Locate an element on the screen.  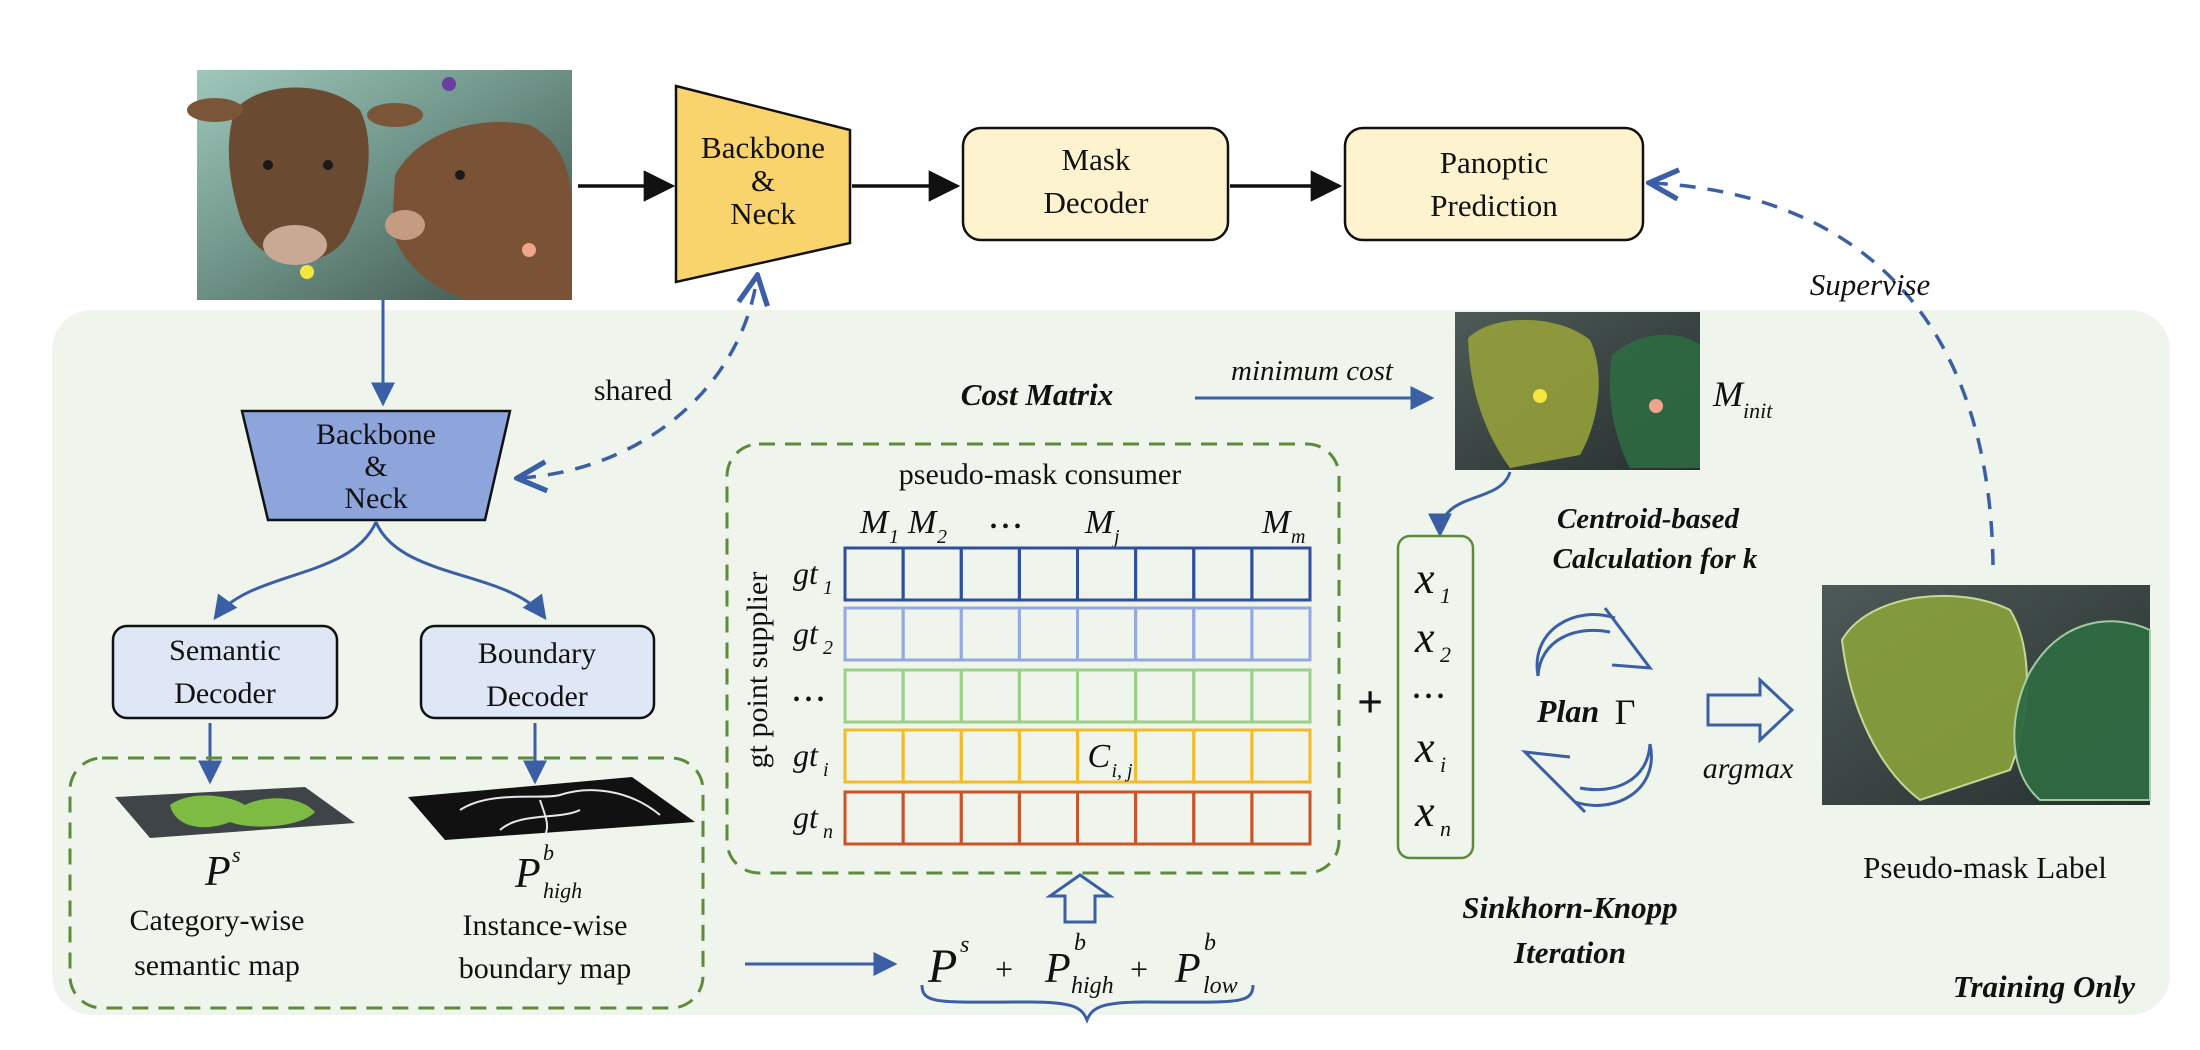
svg-text: Mask is located at coordinates (1096, 159).